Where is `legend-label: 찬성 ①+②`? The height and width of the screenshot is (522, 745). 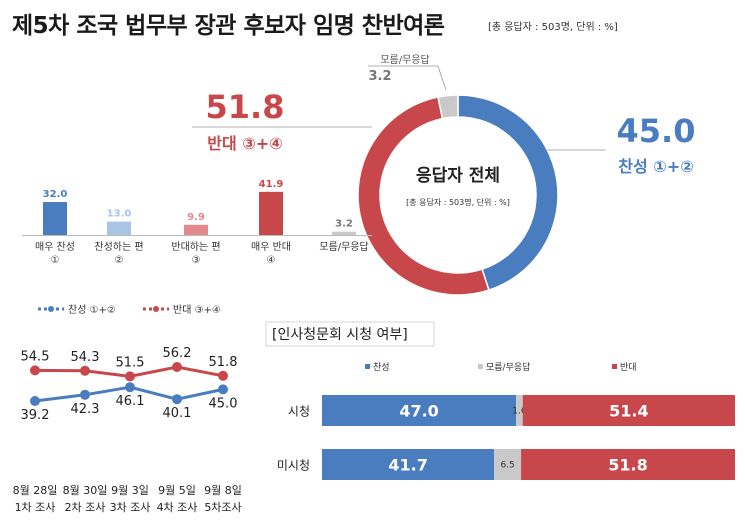
legend-label: 찬성 ①+② is located at coordinates (92, 310).